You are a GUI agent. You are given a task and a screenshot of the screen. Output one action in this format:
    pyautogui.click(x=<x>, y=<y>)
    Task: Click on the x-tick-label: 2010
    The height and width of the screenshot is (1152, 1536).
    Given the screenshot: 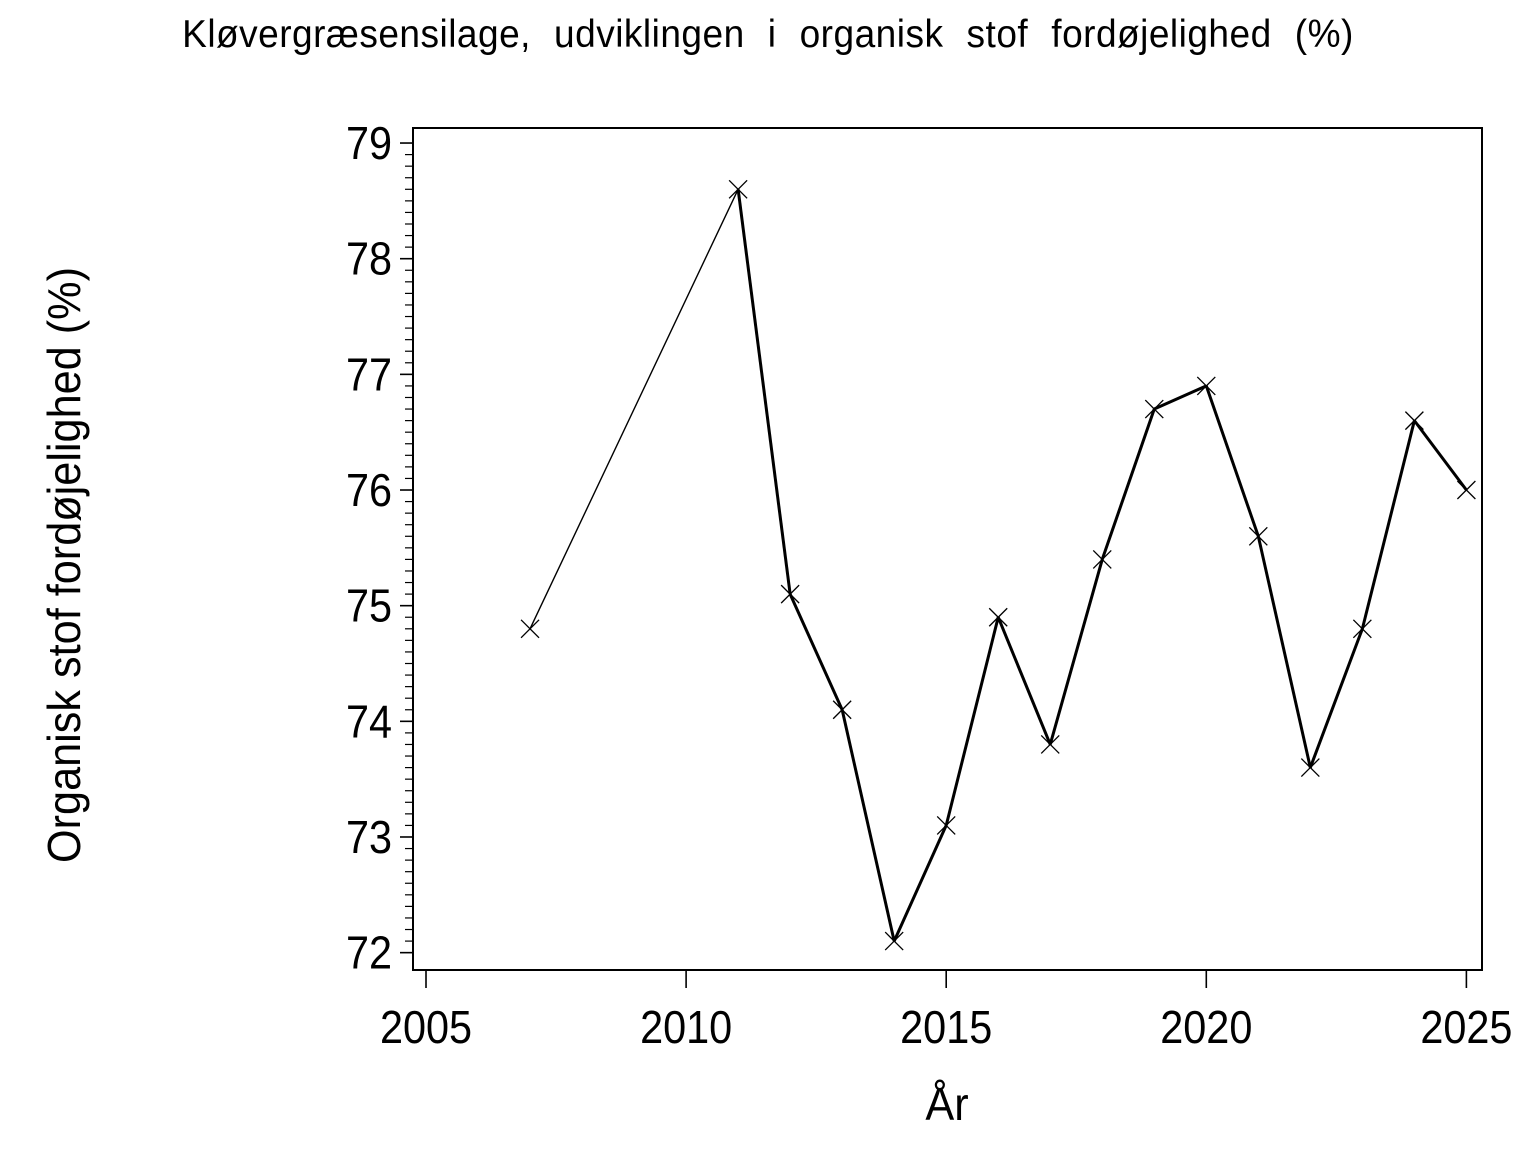 What is the action you would take?
    pyautogui.click(x=686, y=1028)
    